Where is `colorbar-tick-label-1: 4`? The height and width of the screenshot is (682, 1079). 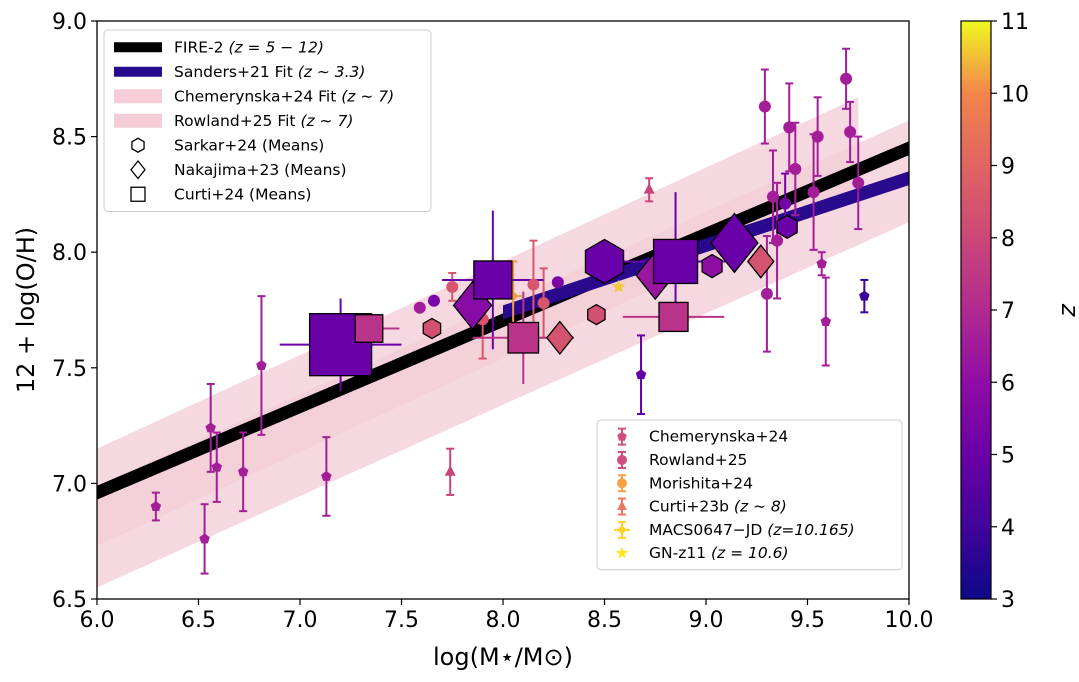
colorbar-tick-label-1: 4 is located at coordinates (1008, 528).